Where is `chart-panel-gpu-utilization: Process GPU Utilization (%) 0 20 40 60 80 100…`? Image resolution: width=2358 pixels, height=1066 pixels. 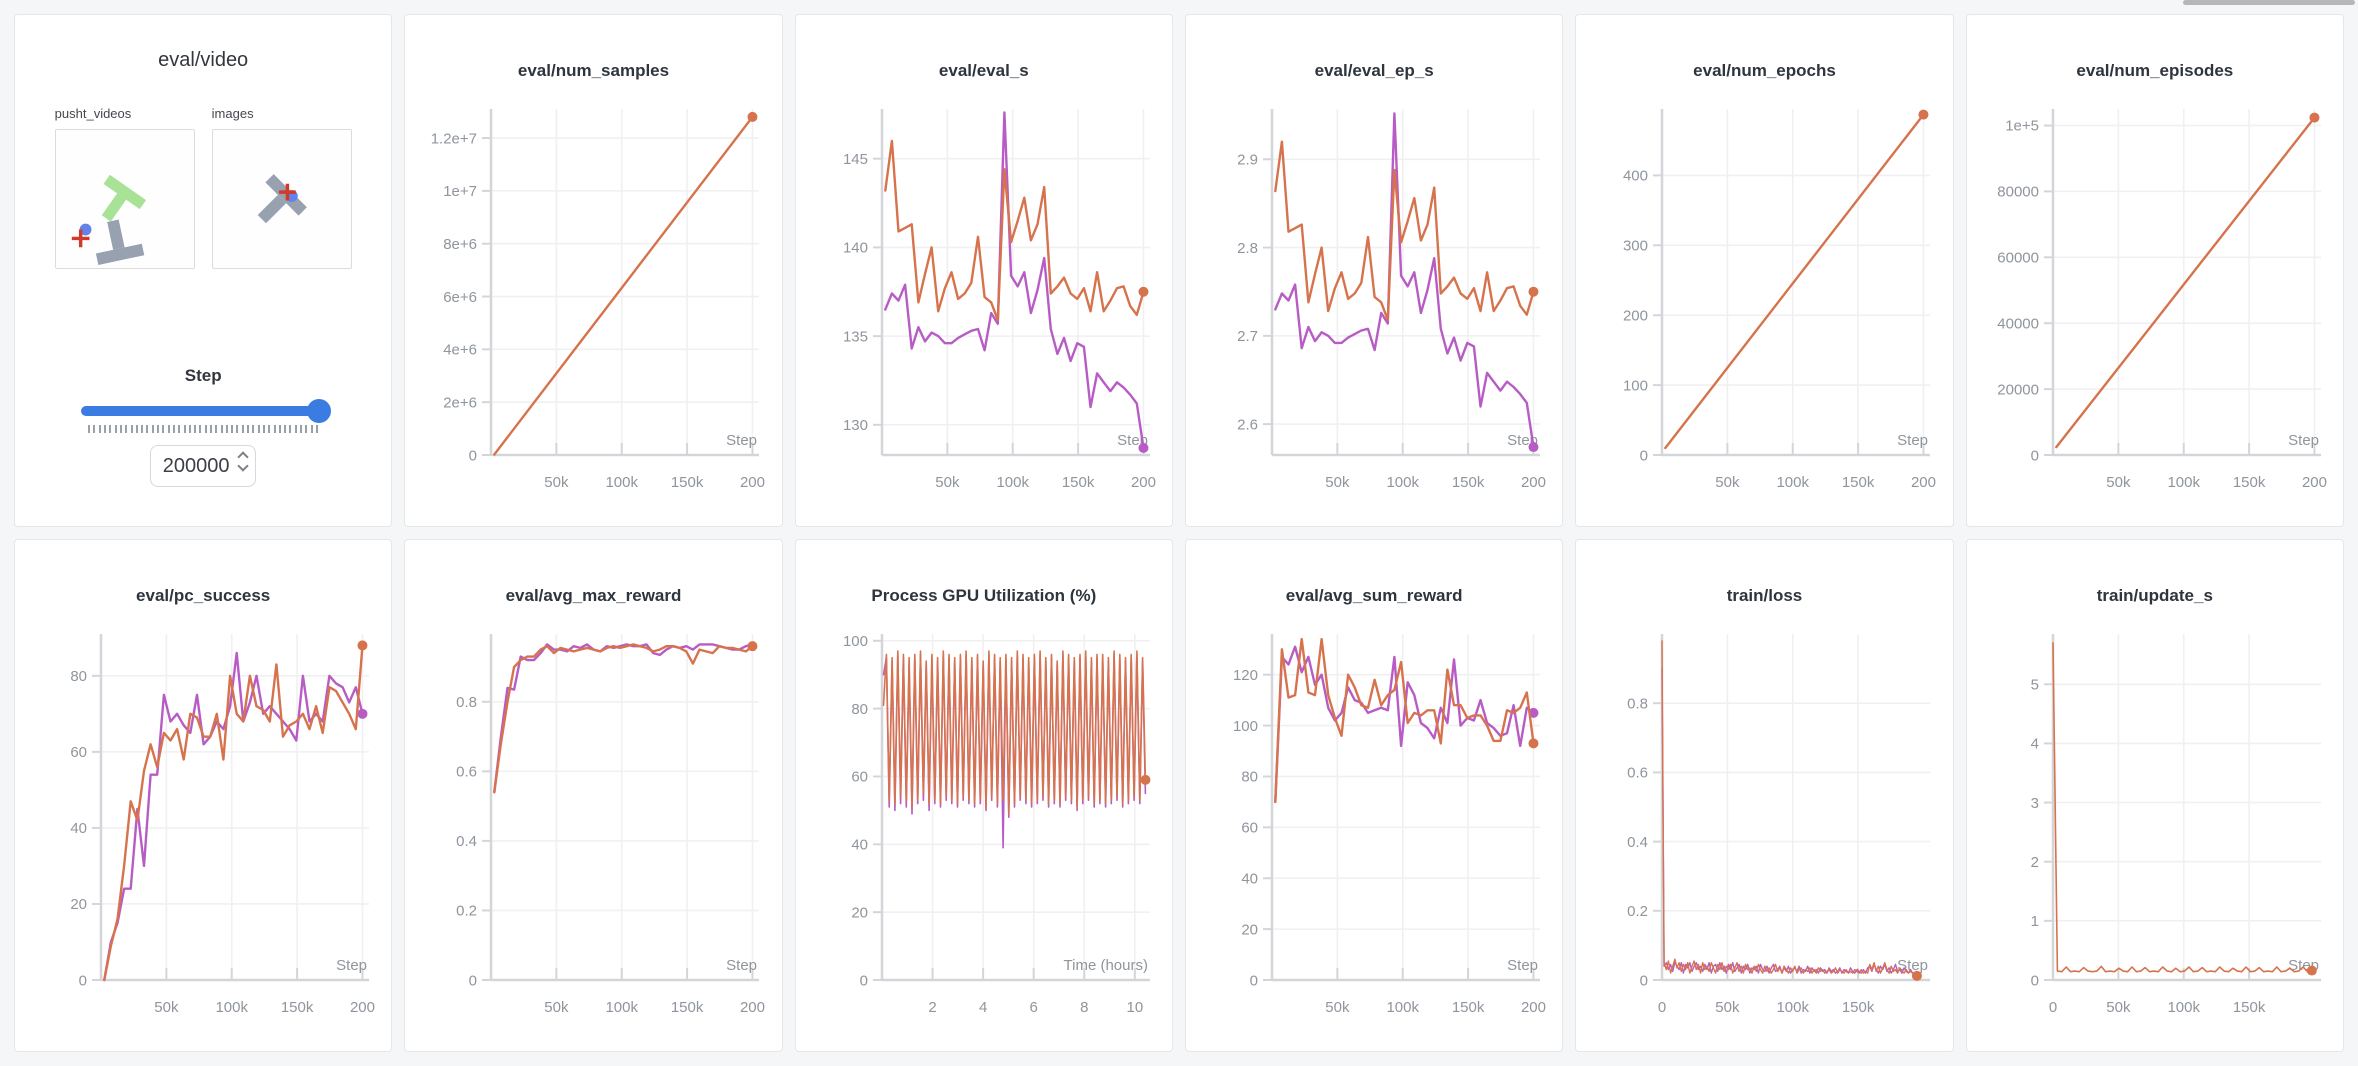
chart-panel-gpu-utilization: Process GPU Utilization (%) 0 20 40 60 80 100… is located at coordinates (983, 795).